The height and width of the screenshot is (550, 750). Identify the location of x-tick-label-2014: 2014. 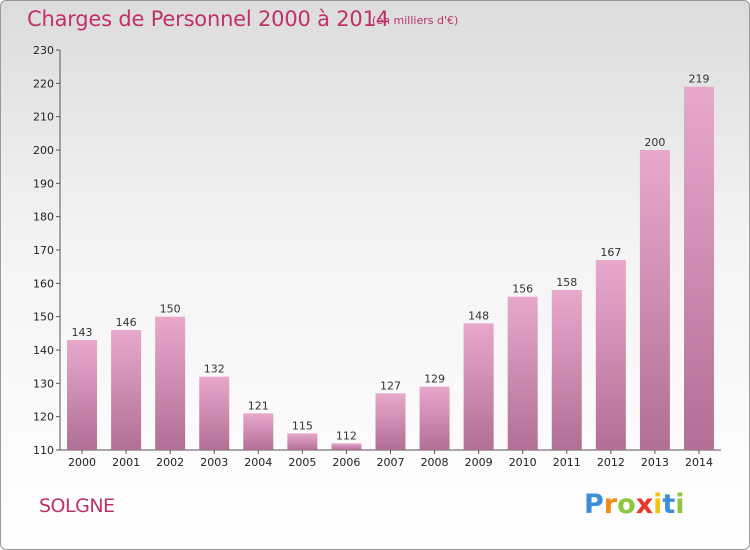
(699, 462).